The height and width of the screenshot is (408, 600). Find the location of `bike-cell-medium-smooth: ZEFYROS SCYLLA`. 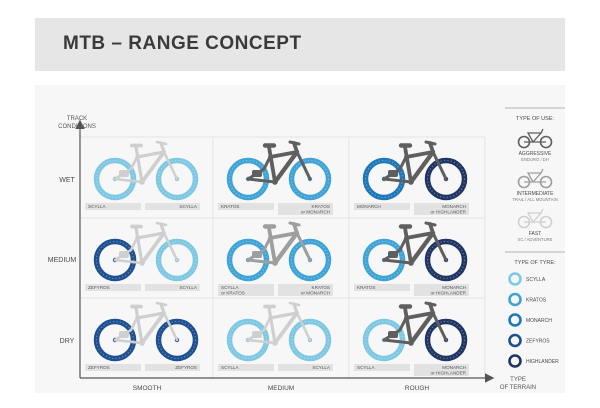

bike-cell-medium-smooth: ZEFYROS SCYLLA is located at coordinates (142, 256).